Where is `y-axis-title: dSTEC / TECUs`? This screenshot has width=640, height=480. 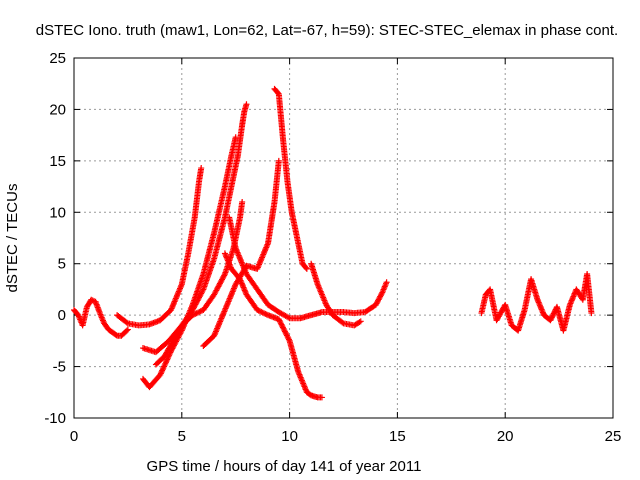
y-axis-title: dSTEC / TECUs is located at coordinates (12, 238).